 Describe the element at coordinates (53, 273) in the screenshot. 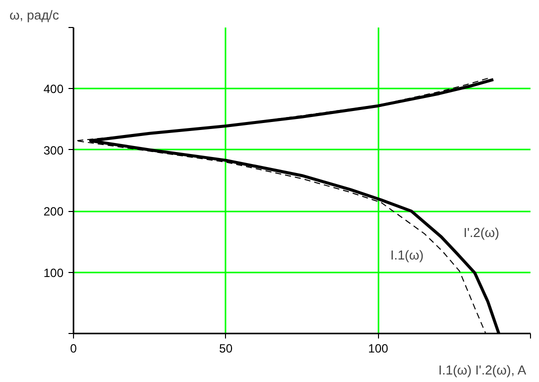

I see `y-tick-label: 100` at that location.